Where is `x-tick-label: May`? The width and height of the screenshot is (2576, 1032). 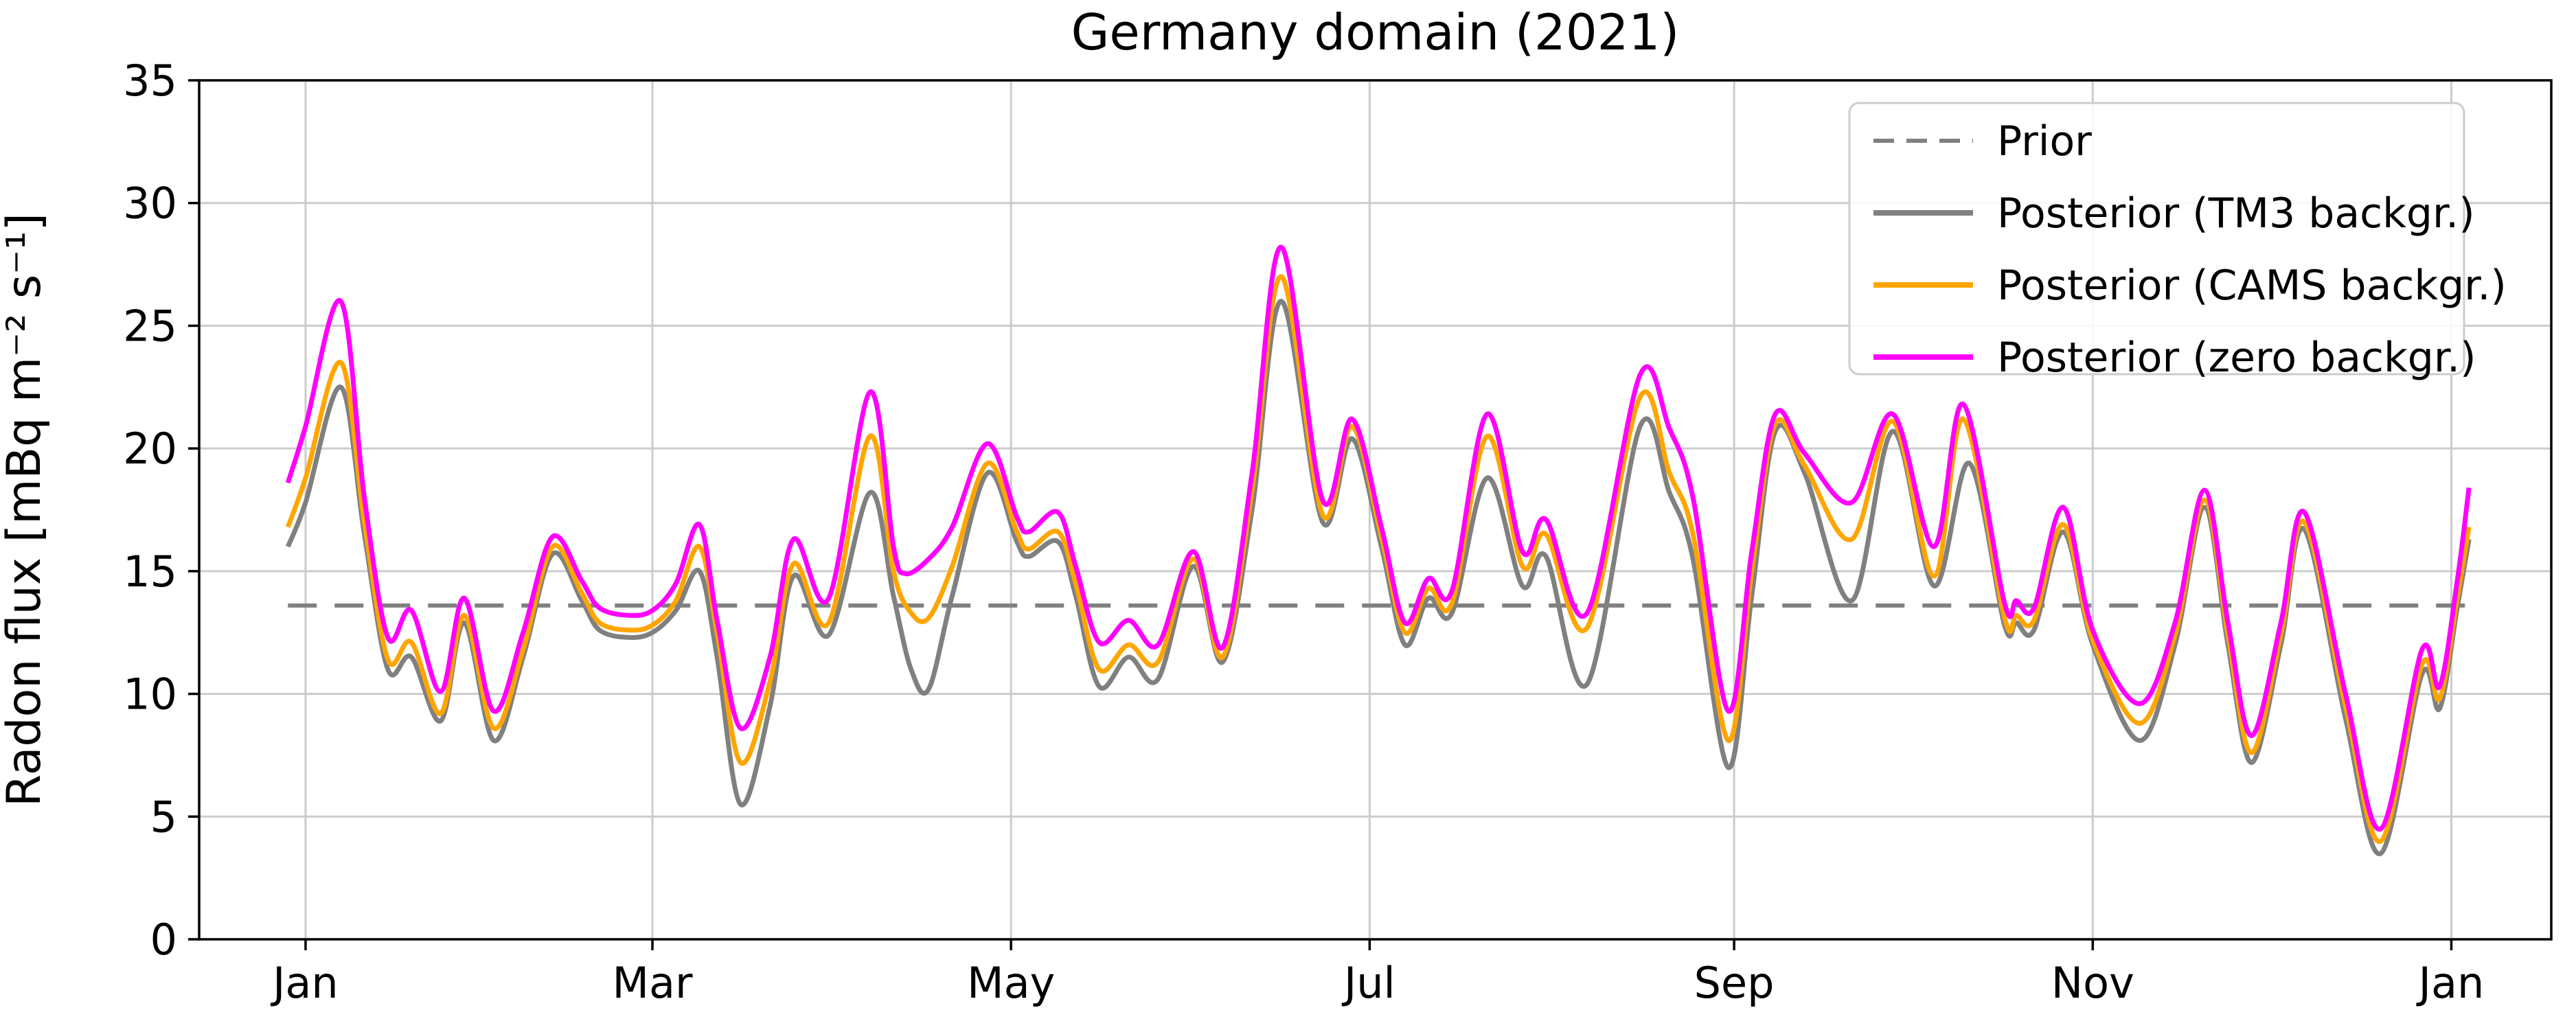
x-tick-label: May is located at coordinates (1011, 983).